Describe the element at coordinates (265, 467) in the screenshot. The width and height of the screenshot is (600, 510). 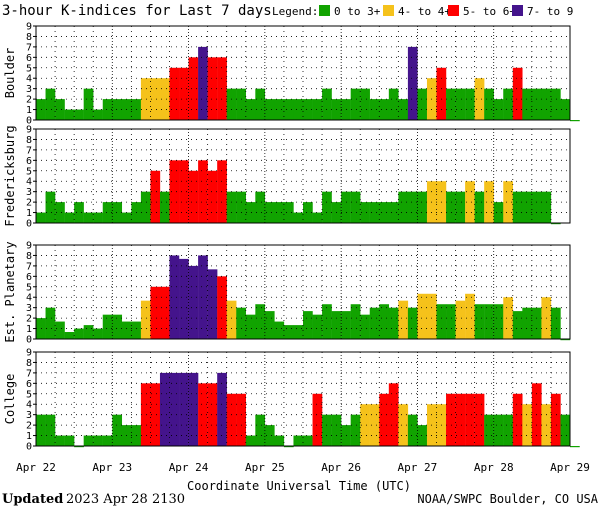
I see `x-tick-label: Apr 25` at that location.